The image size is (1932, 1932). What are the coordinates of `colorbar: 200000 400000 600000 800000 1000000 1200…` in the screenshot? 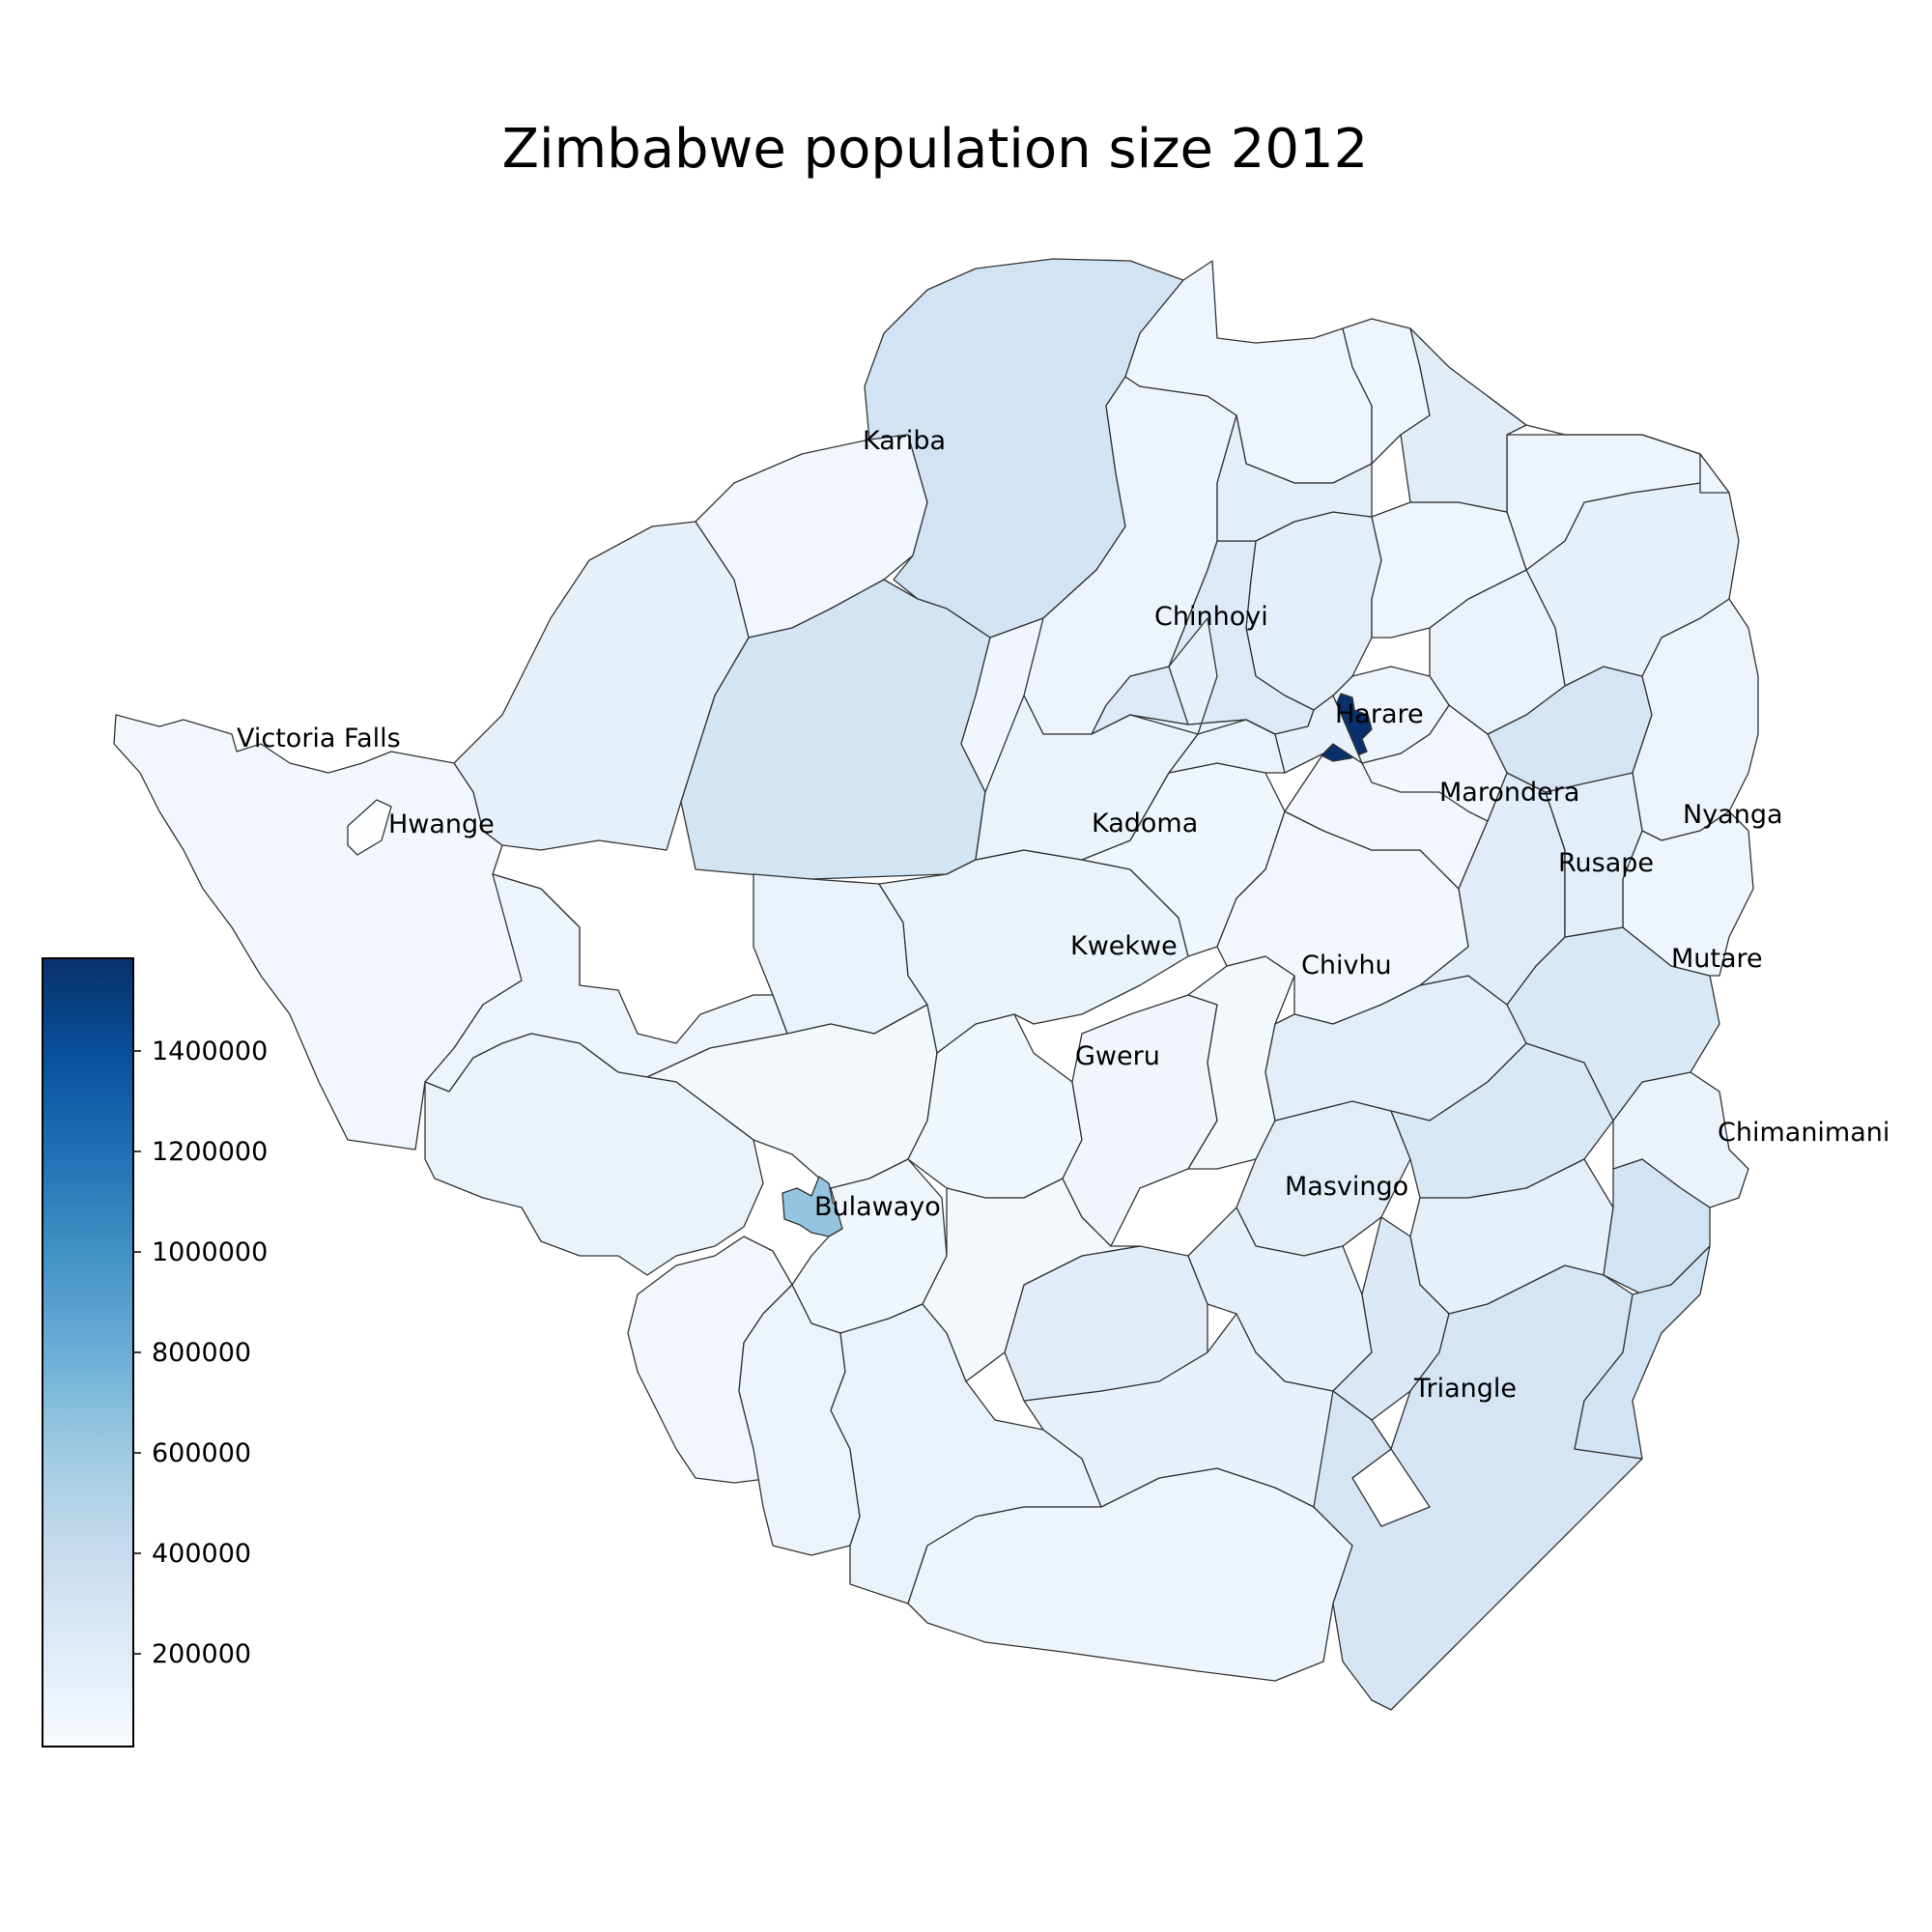 It's located at (155, 1352).